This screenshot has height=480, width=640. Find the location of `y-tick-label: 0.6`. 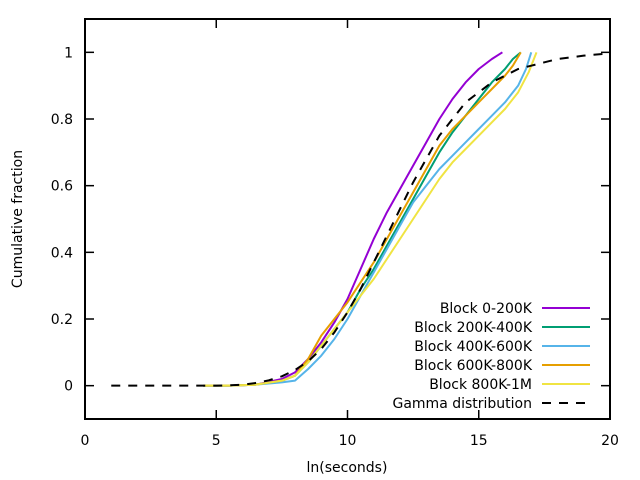

y-tick-label: 0.6 is located at coordinates (62, 187).